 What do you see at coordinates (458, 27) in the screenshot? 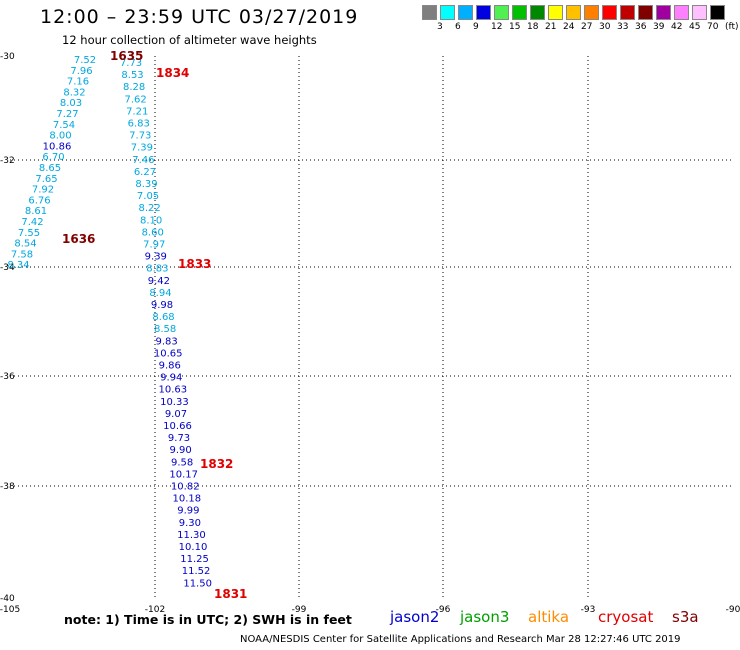
I see `scale-label: 6` at bounding box center [458, 27].